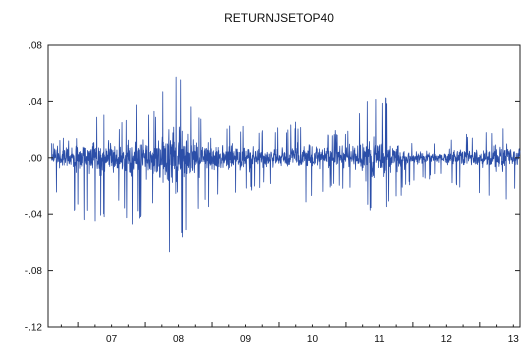 The height and width of the screenshot is (352, 523). I want to click on x-tick-label: 11, so click(379, 339).